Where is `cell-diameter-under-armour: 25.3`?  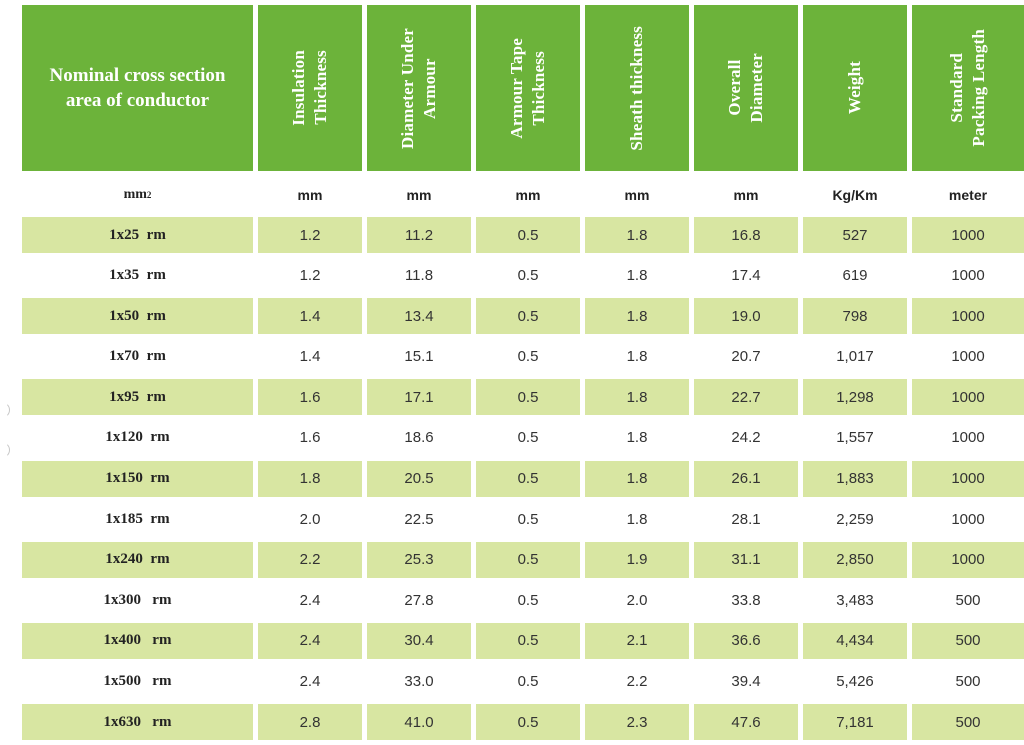
cell-diameter-under-armour: 25.3 is located at coordinates (419, 559).